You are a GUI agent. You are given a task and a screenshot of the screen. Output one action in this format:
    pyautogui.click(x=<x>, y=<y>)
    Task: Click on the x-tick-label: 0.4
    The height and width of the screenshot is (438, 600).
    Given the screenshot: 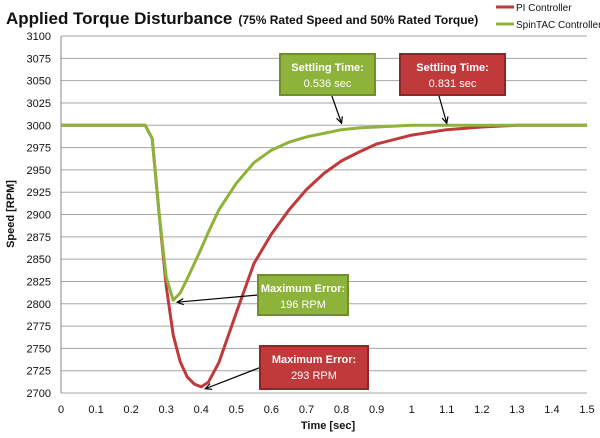 What is the action you would take?
    pyautogui.click(x=201, y=410)
    